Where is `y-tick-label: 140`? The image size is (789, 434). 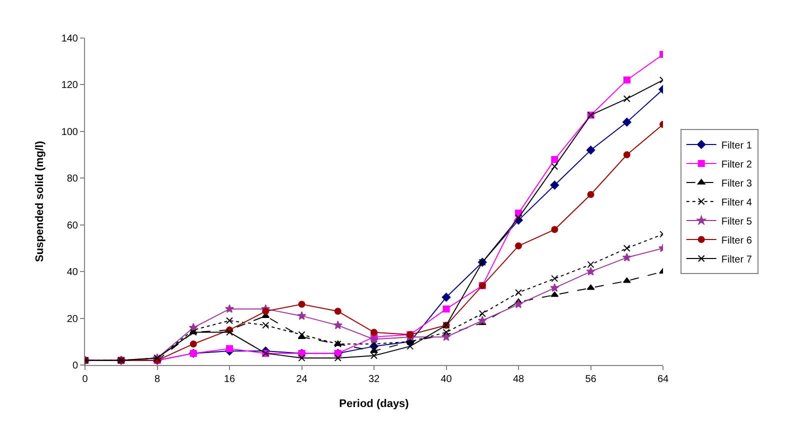
y-tick-label: 140 is located at coordinates (69, 39).